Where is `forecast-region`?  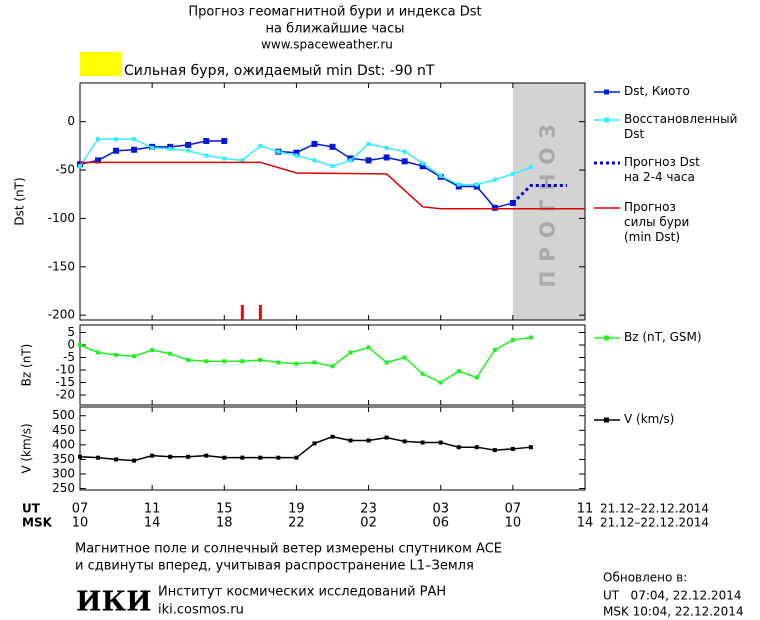 forecast-region is located at coordinates (548, 201).